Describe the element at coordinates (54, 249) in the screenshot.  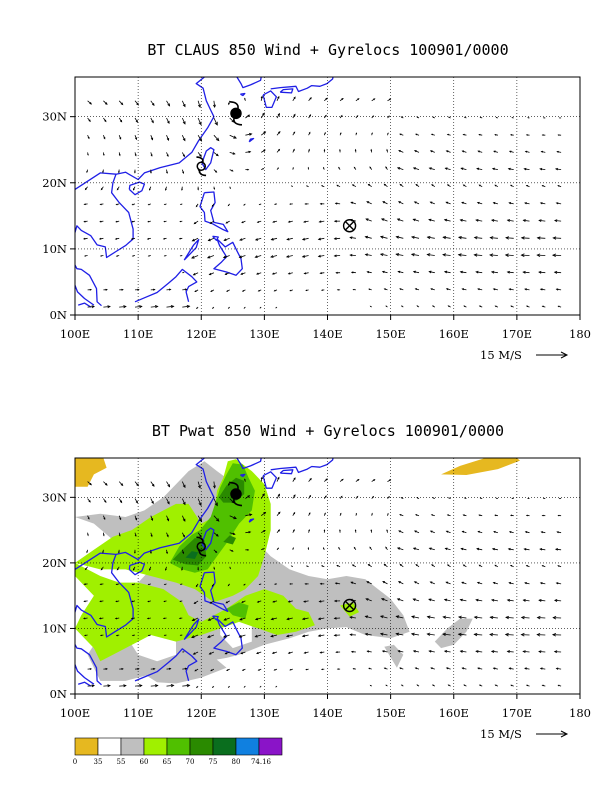
I see `lat-tick-label: 10N` at that location.